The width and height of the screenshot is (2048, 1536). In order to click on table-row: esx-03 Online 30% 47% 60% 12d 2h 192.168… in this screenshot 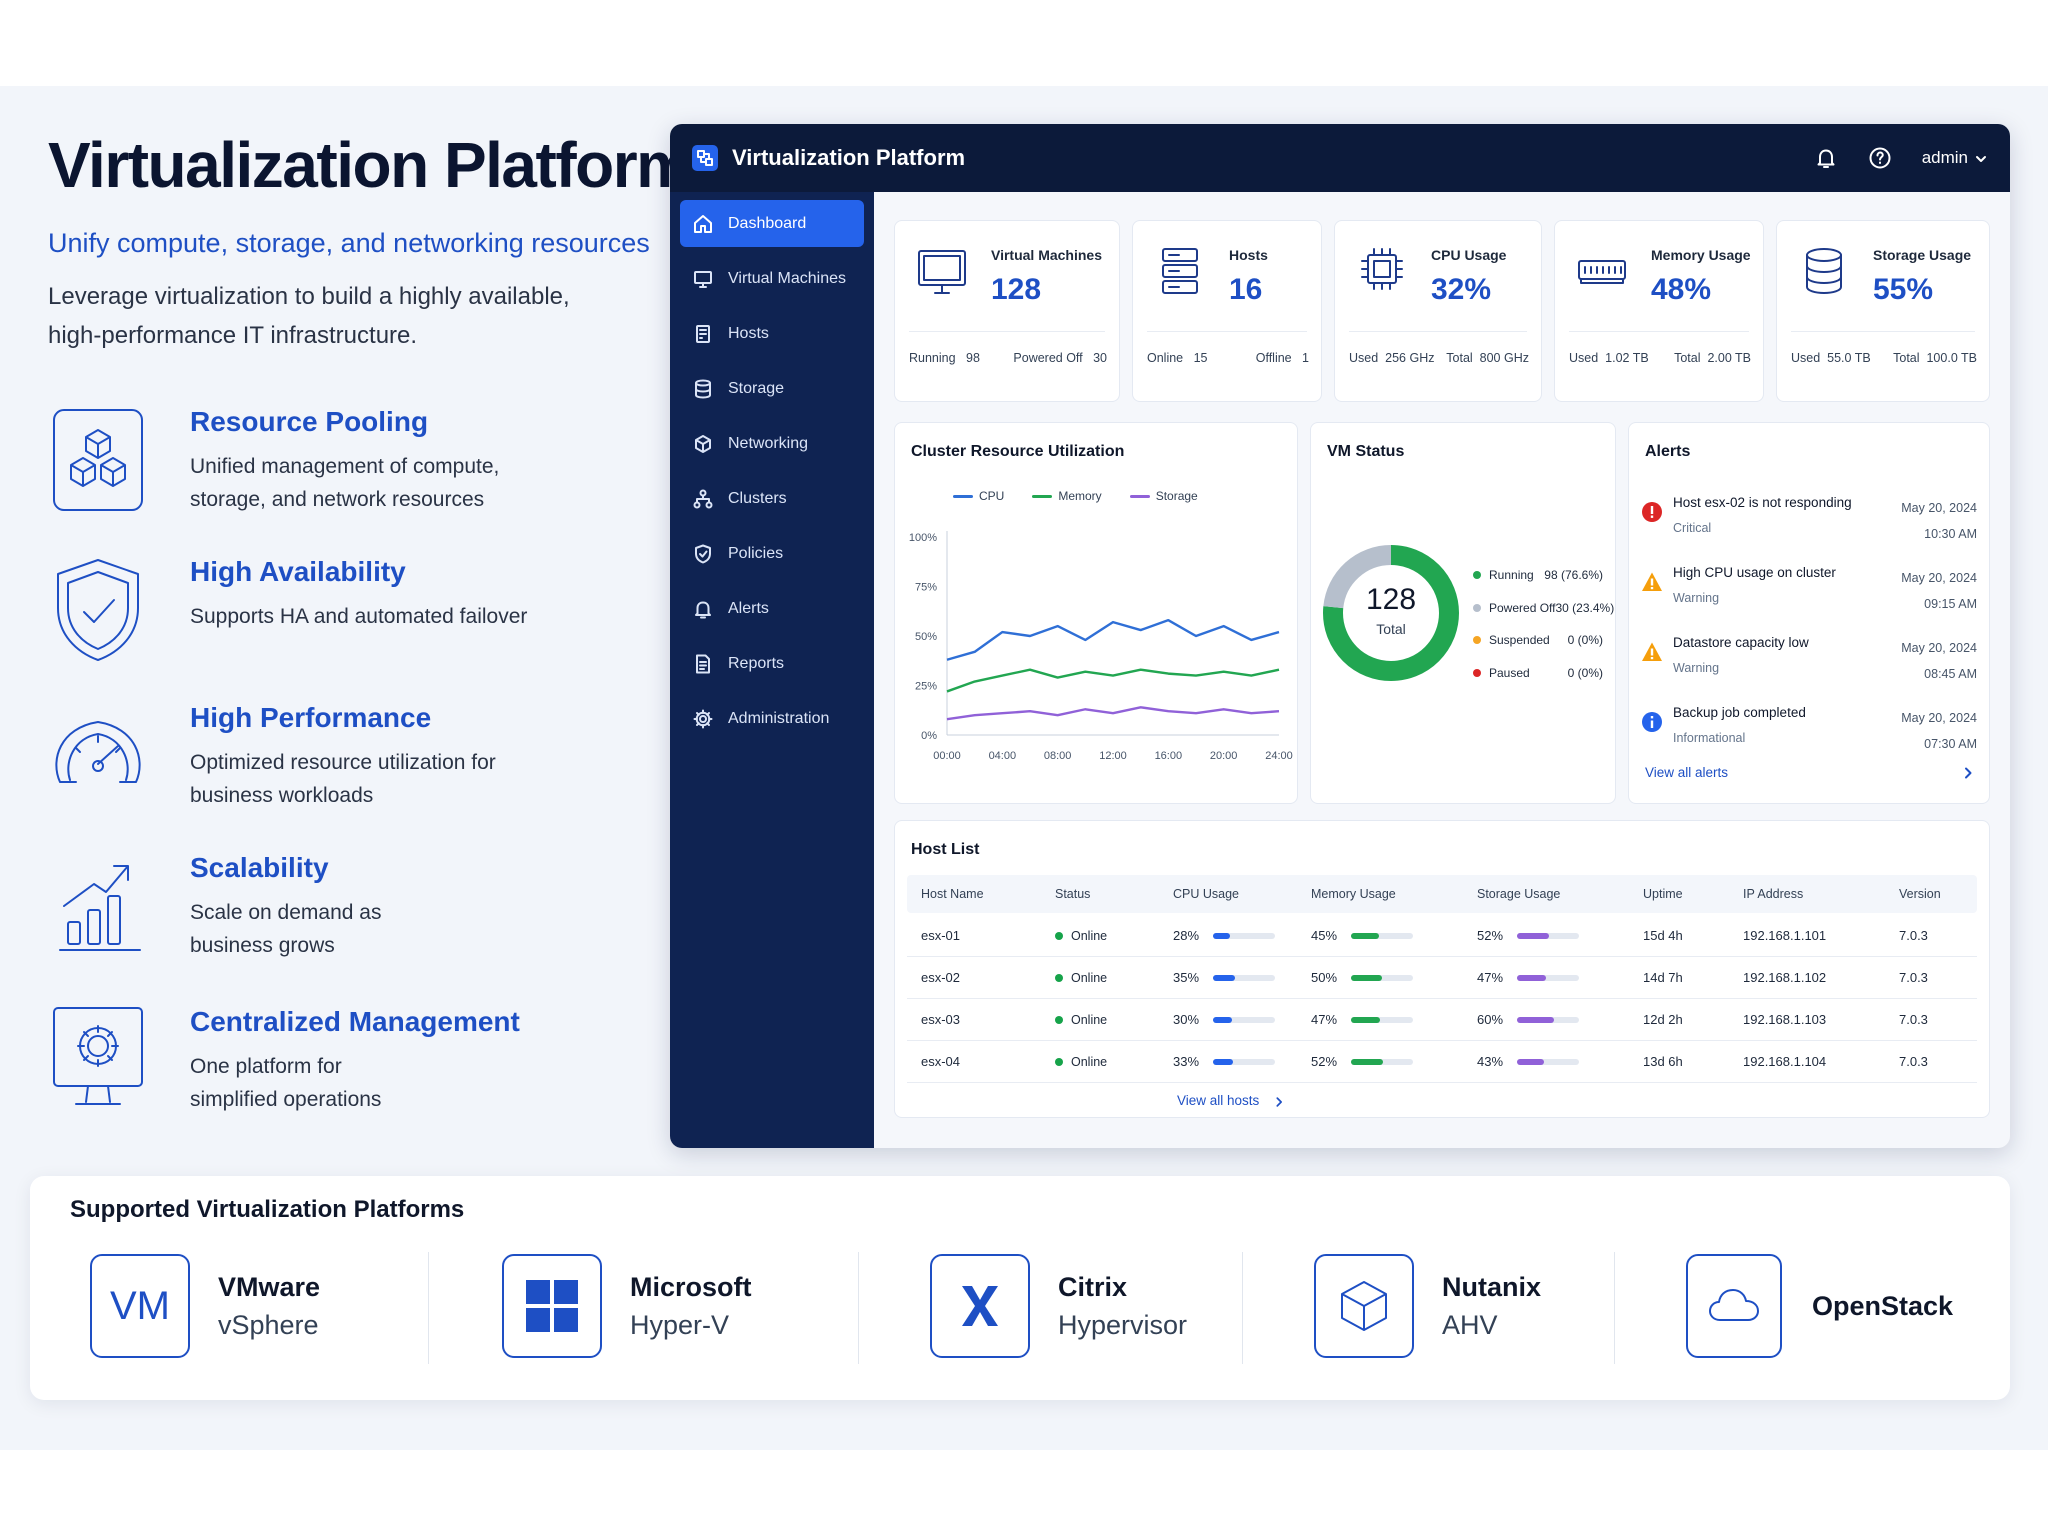, I will do `click(1442, 1020)`.